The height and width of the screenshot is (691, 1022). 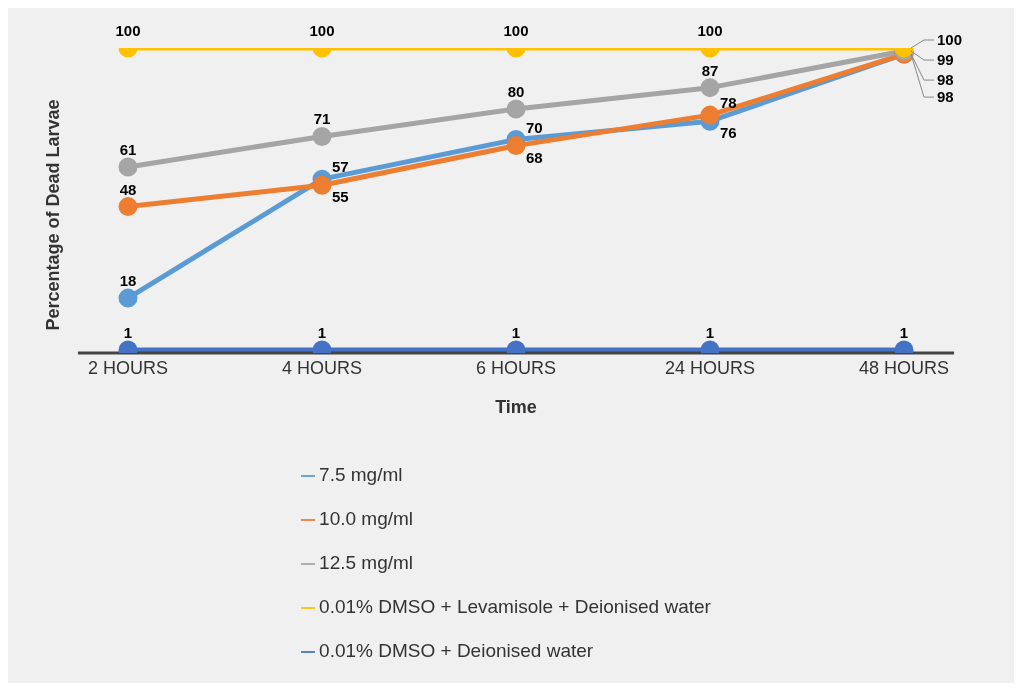 What do you see at coordinates (516, 367) in the screenshot?
I see `x-tick-label: 6 HOURS` at bounding box center [516, 367].